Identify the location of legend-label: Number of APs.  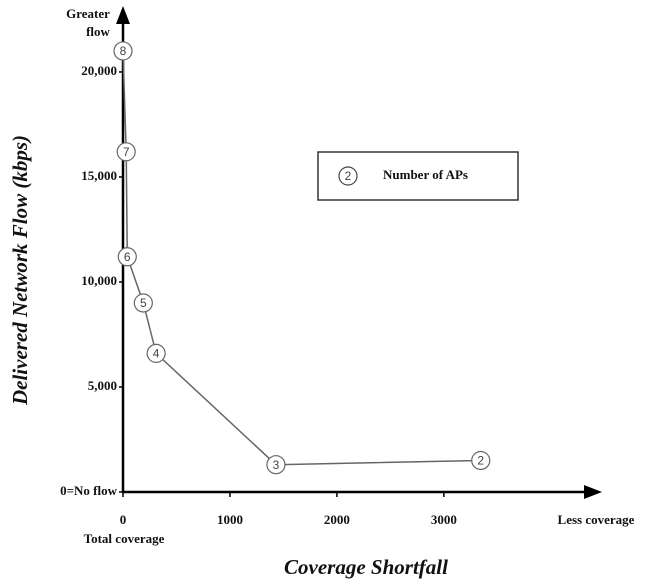
(425, 174).